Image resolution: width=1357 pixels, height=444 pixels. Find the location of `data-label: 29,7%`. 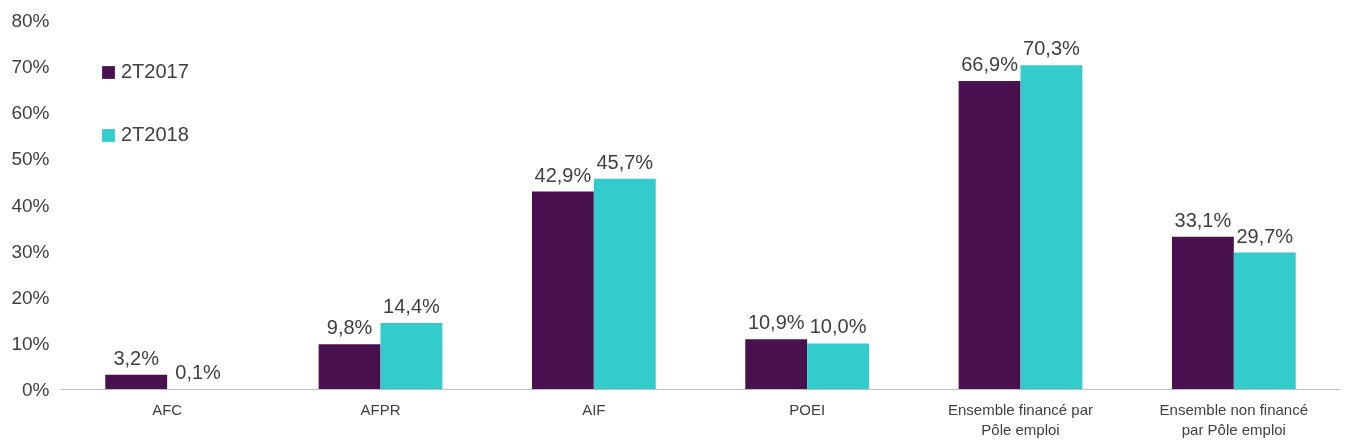

data-label: 29,7% is located at coordinates (1265, 235).